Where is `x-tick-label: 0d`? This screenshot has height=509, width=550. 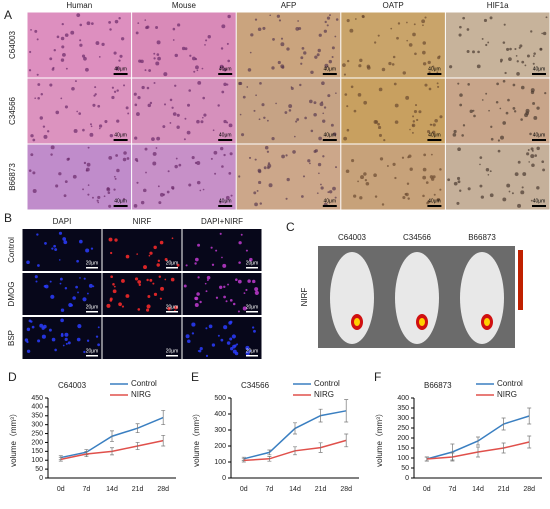
x-tick-label: 0d is located at coordinates (244, 489).